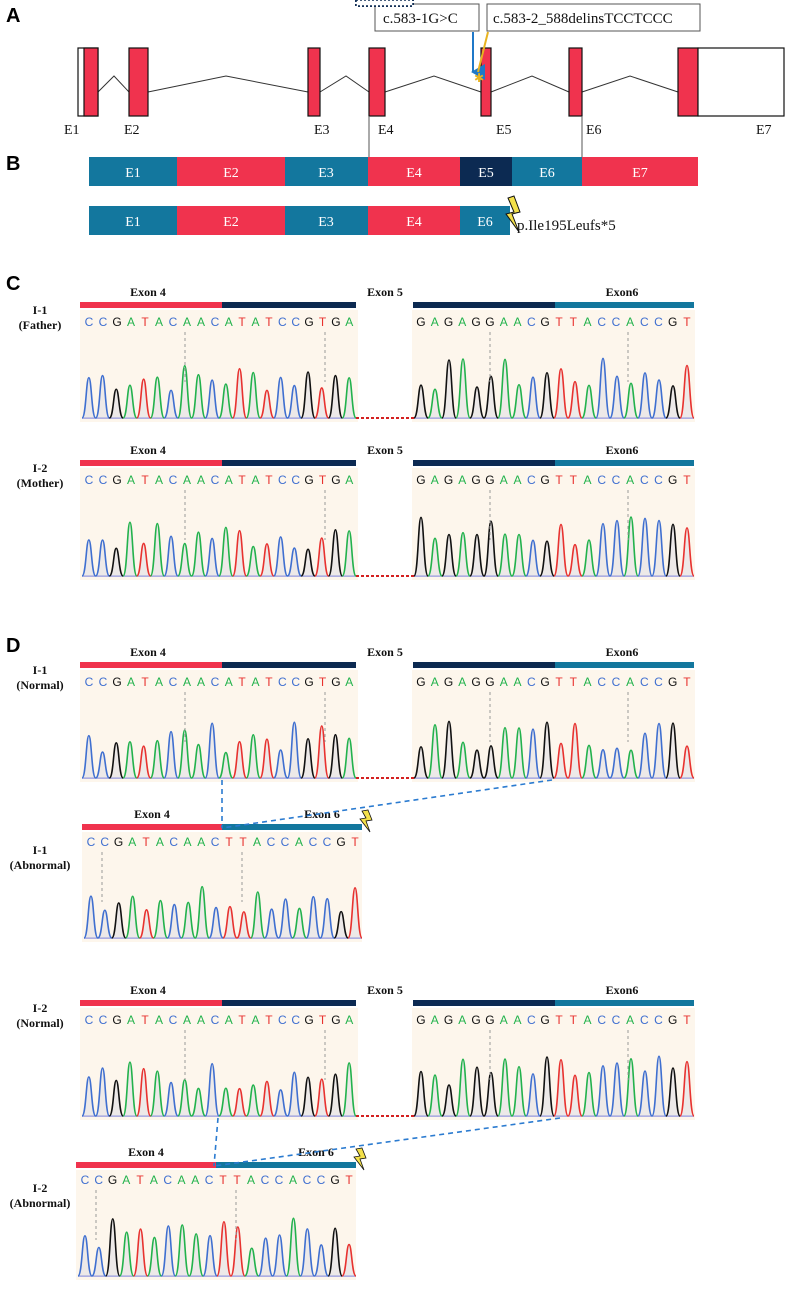 The width and height of the screenshot is (796, 1292). What do you see at coordinates (388, 84) in the screenshot?
I see `gene-structure` at bounding box center [388, 84].